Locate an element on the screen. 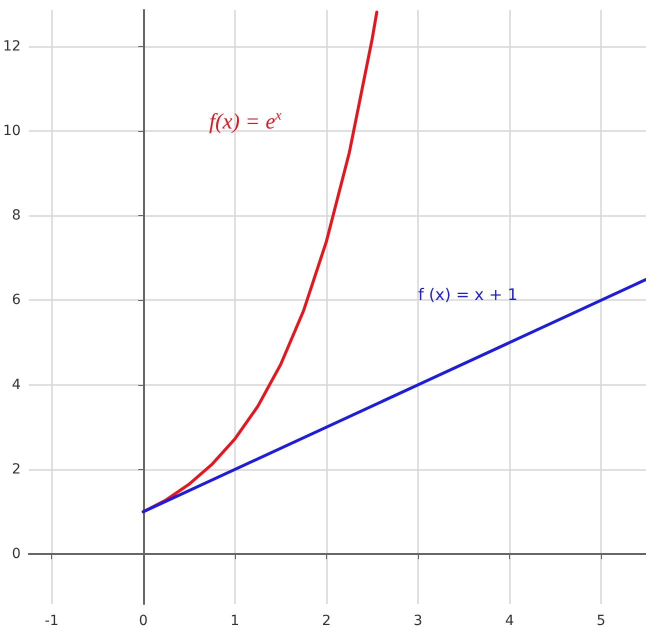 The image size is (646, 628). x-tick-label: -1 is located at coordinates (51, 620).